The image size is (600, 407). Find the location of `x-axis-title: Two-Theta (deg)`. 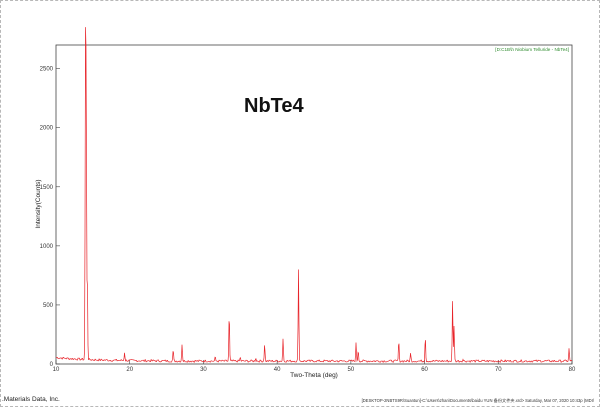

x-axis-title: Two-Theta (deg) is located at coordinates (314, 375).